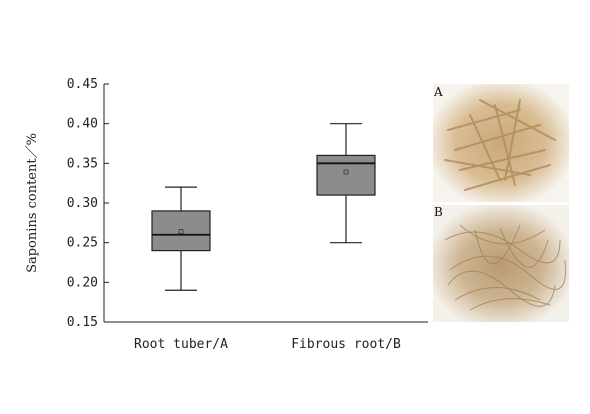 This screenshot has height=414, width=590. What do you see at coordinates (82, 203) in the screenshot?
I see `y-tick-label: 0.30` at bounding box center [82, 203].